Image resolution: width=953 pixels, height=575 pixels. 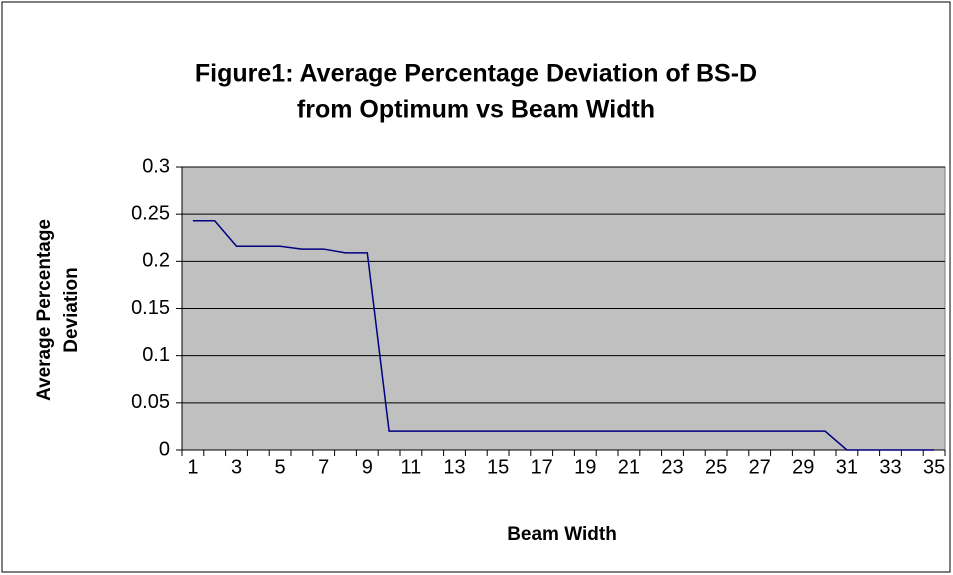 I want to click on x-tick-label: 25, so click(x=716, y=467).